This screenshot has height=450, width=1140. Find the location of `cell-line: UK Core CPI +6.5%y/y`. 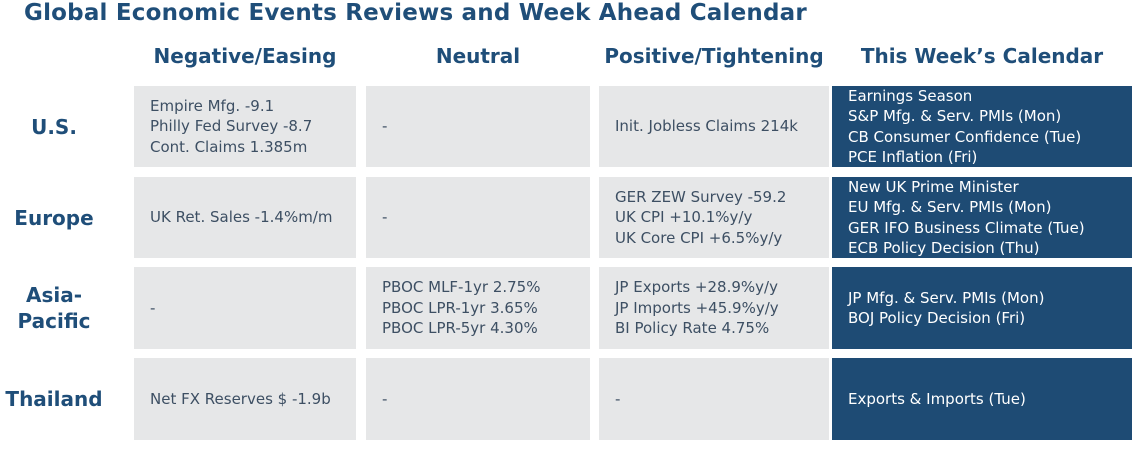

cell-line: UK Core CPI +6.5%y/y is located at coordinates (699, 237).